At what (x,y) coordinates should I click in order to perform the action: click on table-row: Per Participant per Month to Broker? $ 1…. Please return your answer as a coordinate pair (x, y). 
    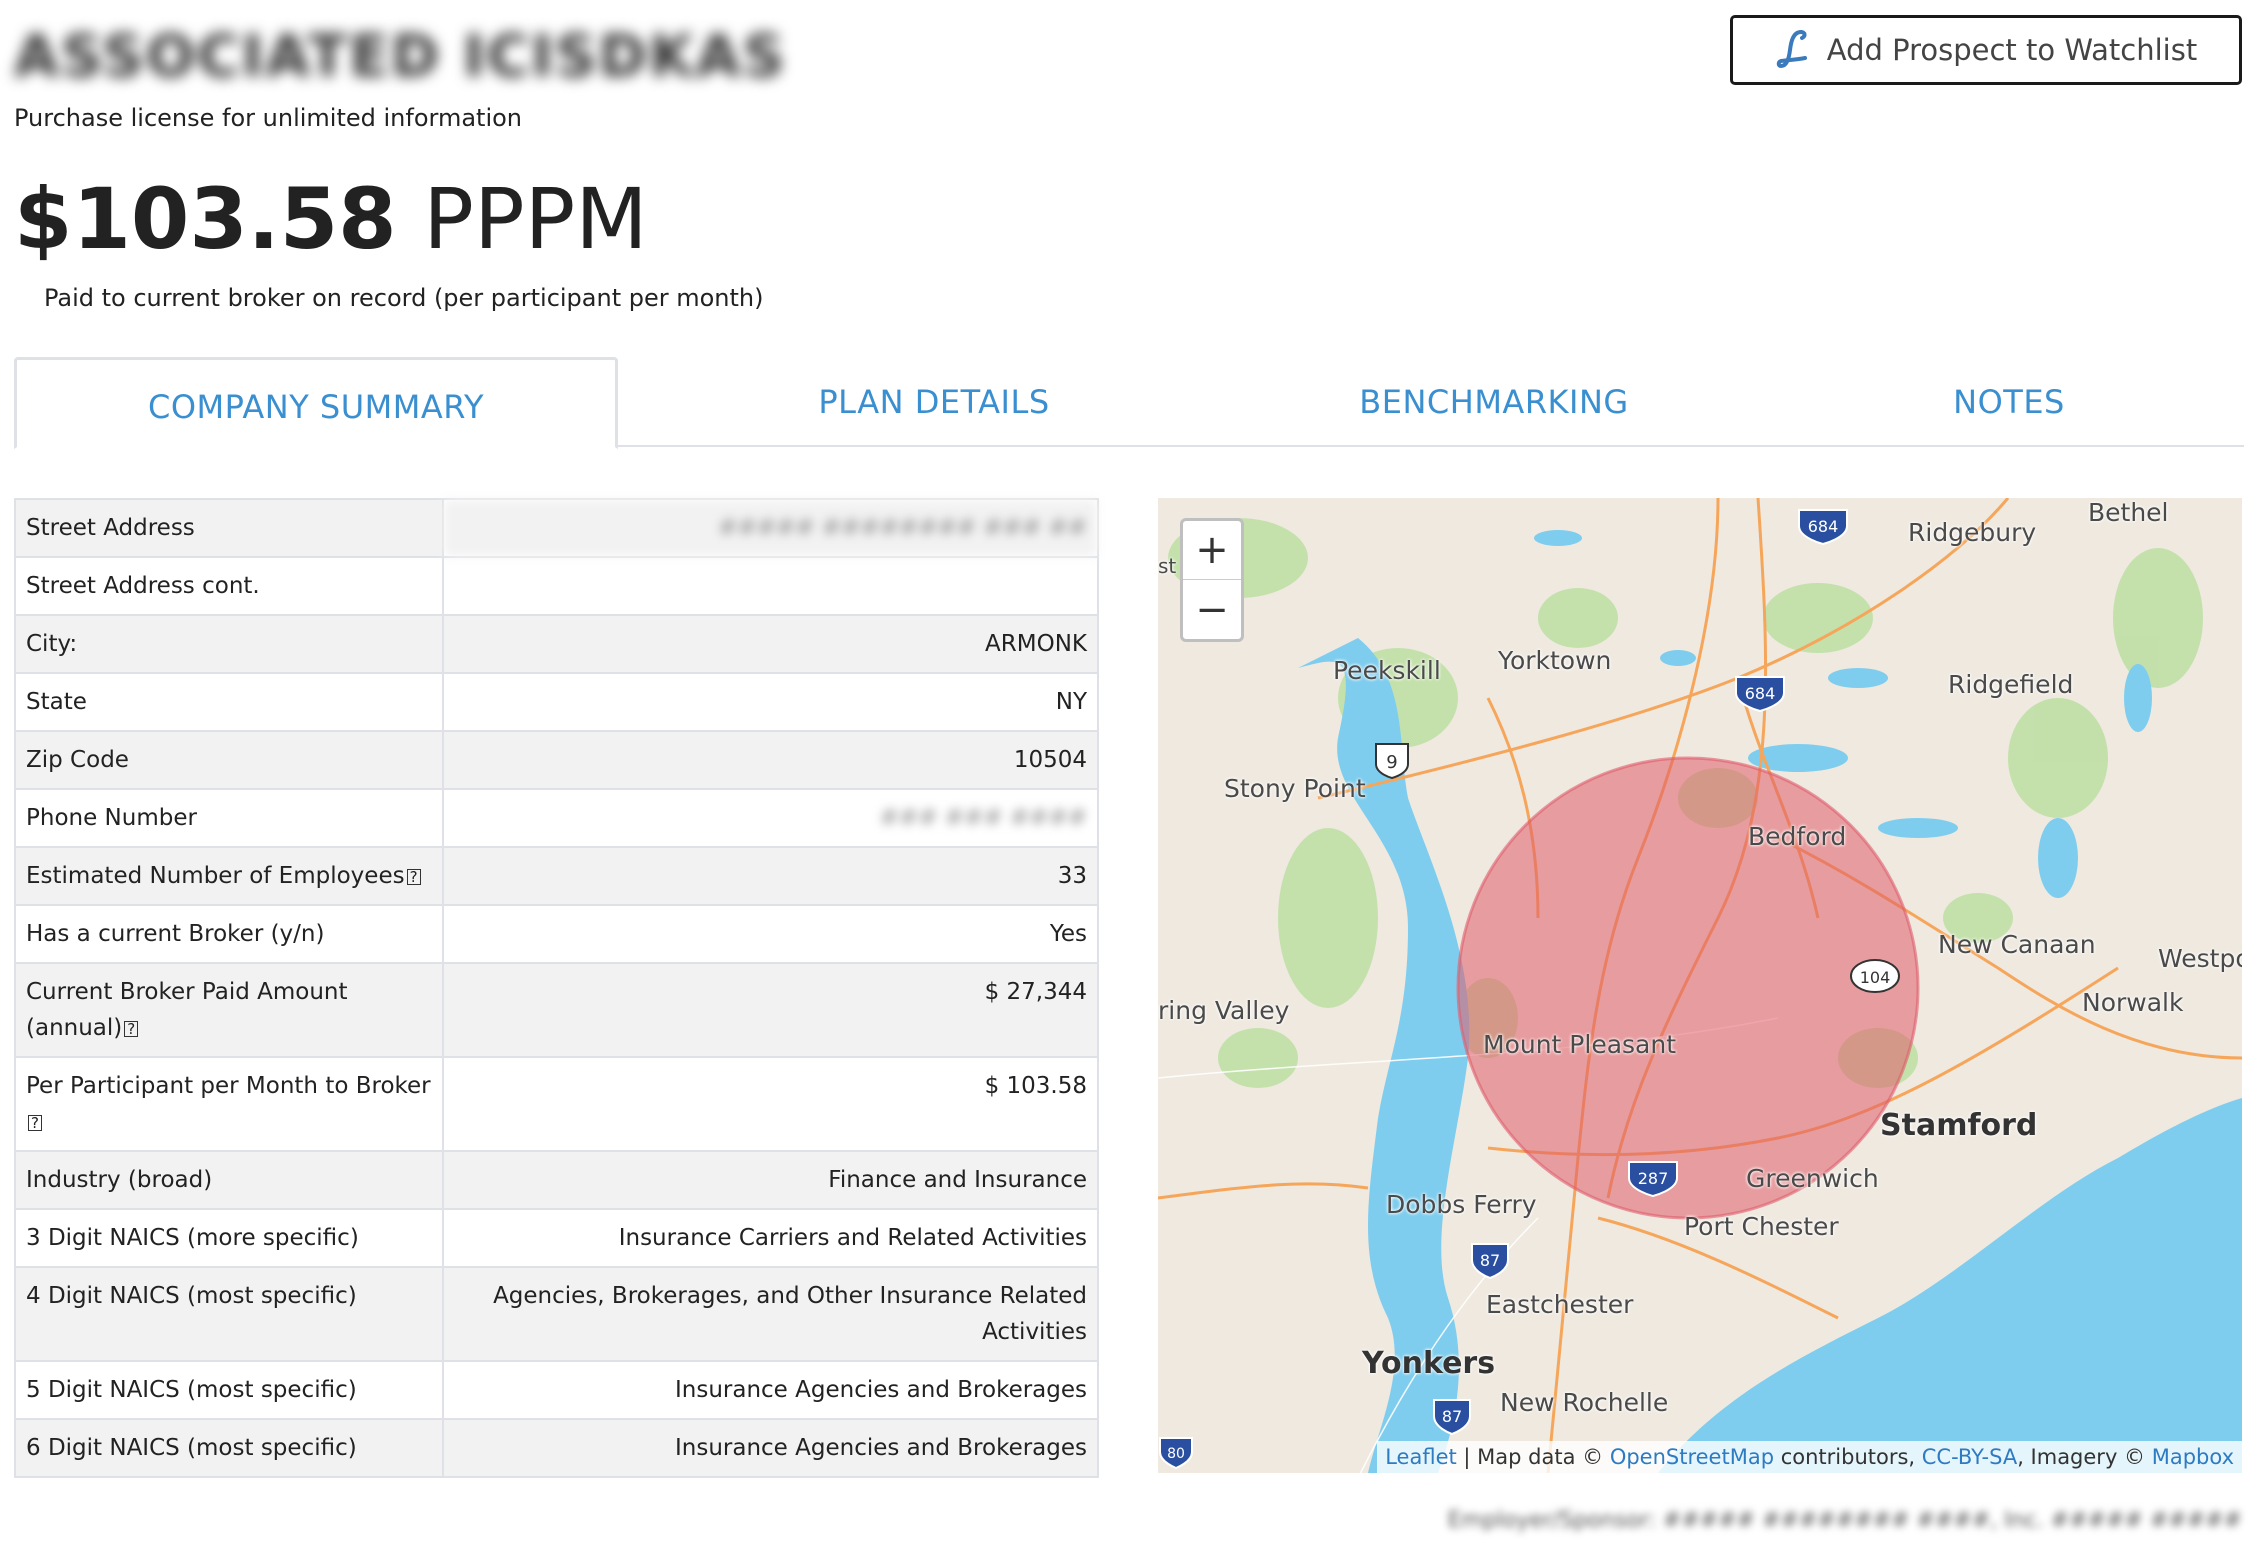
    Looking at the image, I should click on (556, 1104).